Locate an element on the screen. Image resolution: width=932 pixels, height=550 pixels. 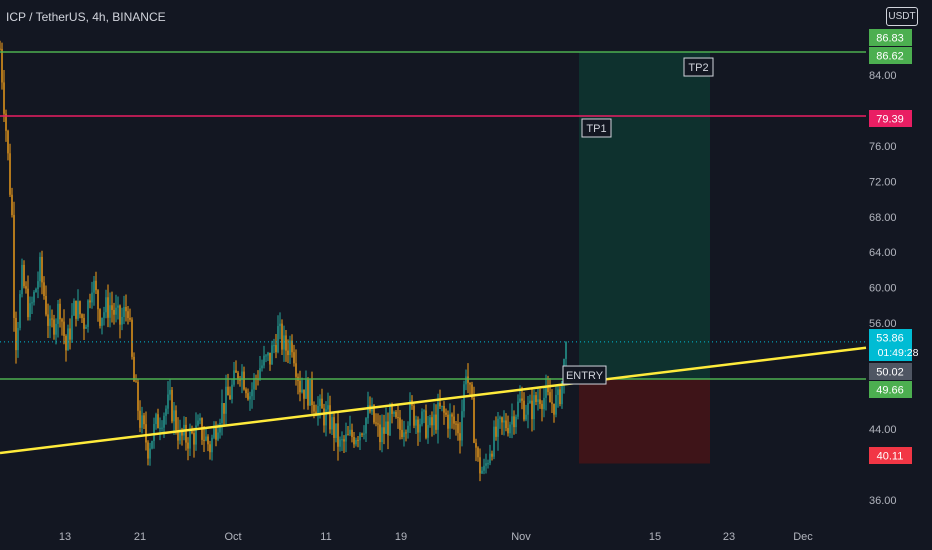
price-tick-label: 36.00 is located at coordinates (883, 501).